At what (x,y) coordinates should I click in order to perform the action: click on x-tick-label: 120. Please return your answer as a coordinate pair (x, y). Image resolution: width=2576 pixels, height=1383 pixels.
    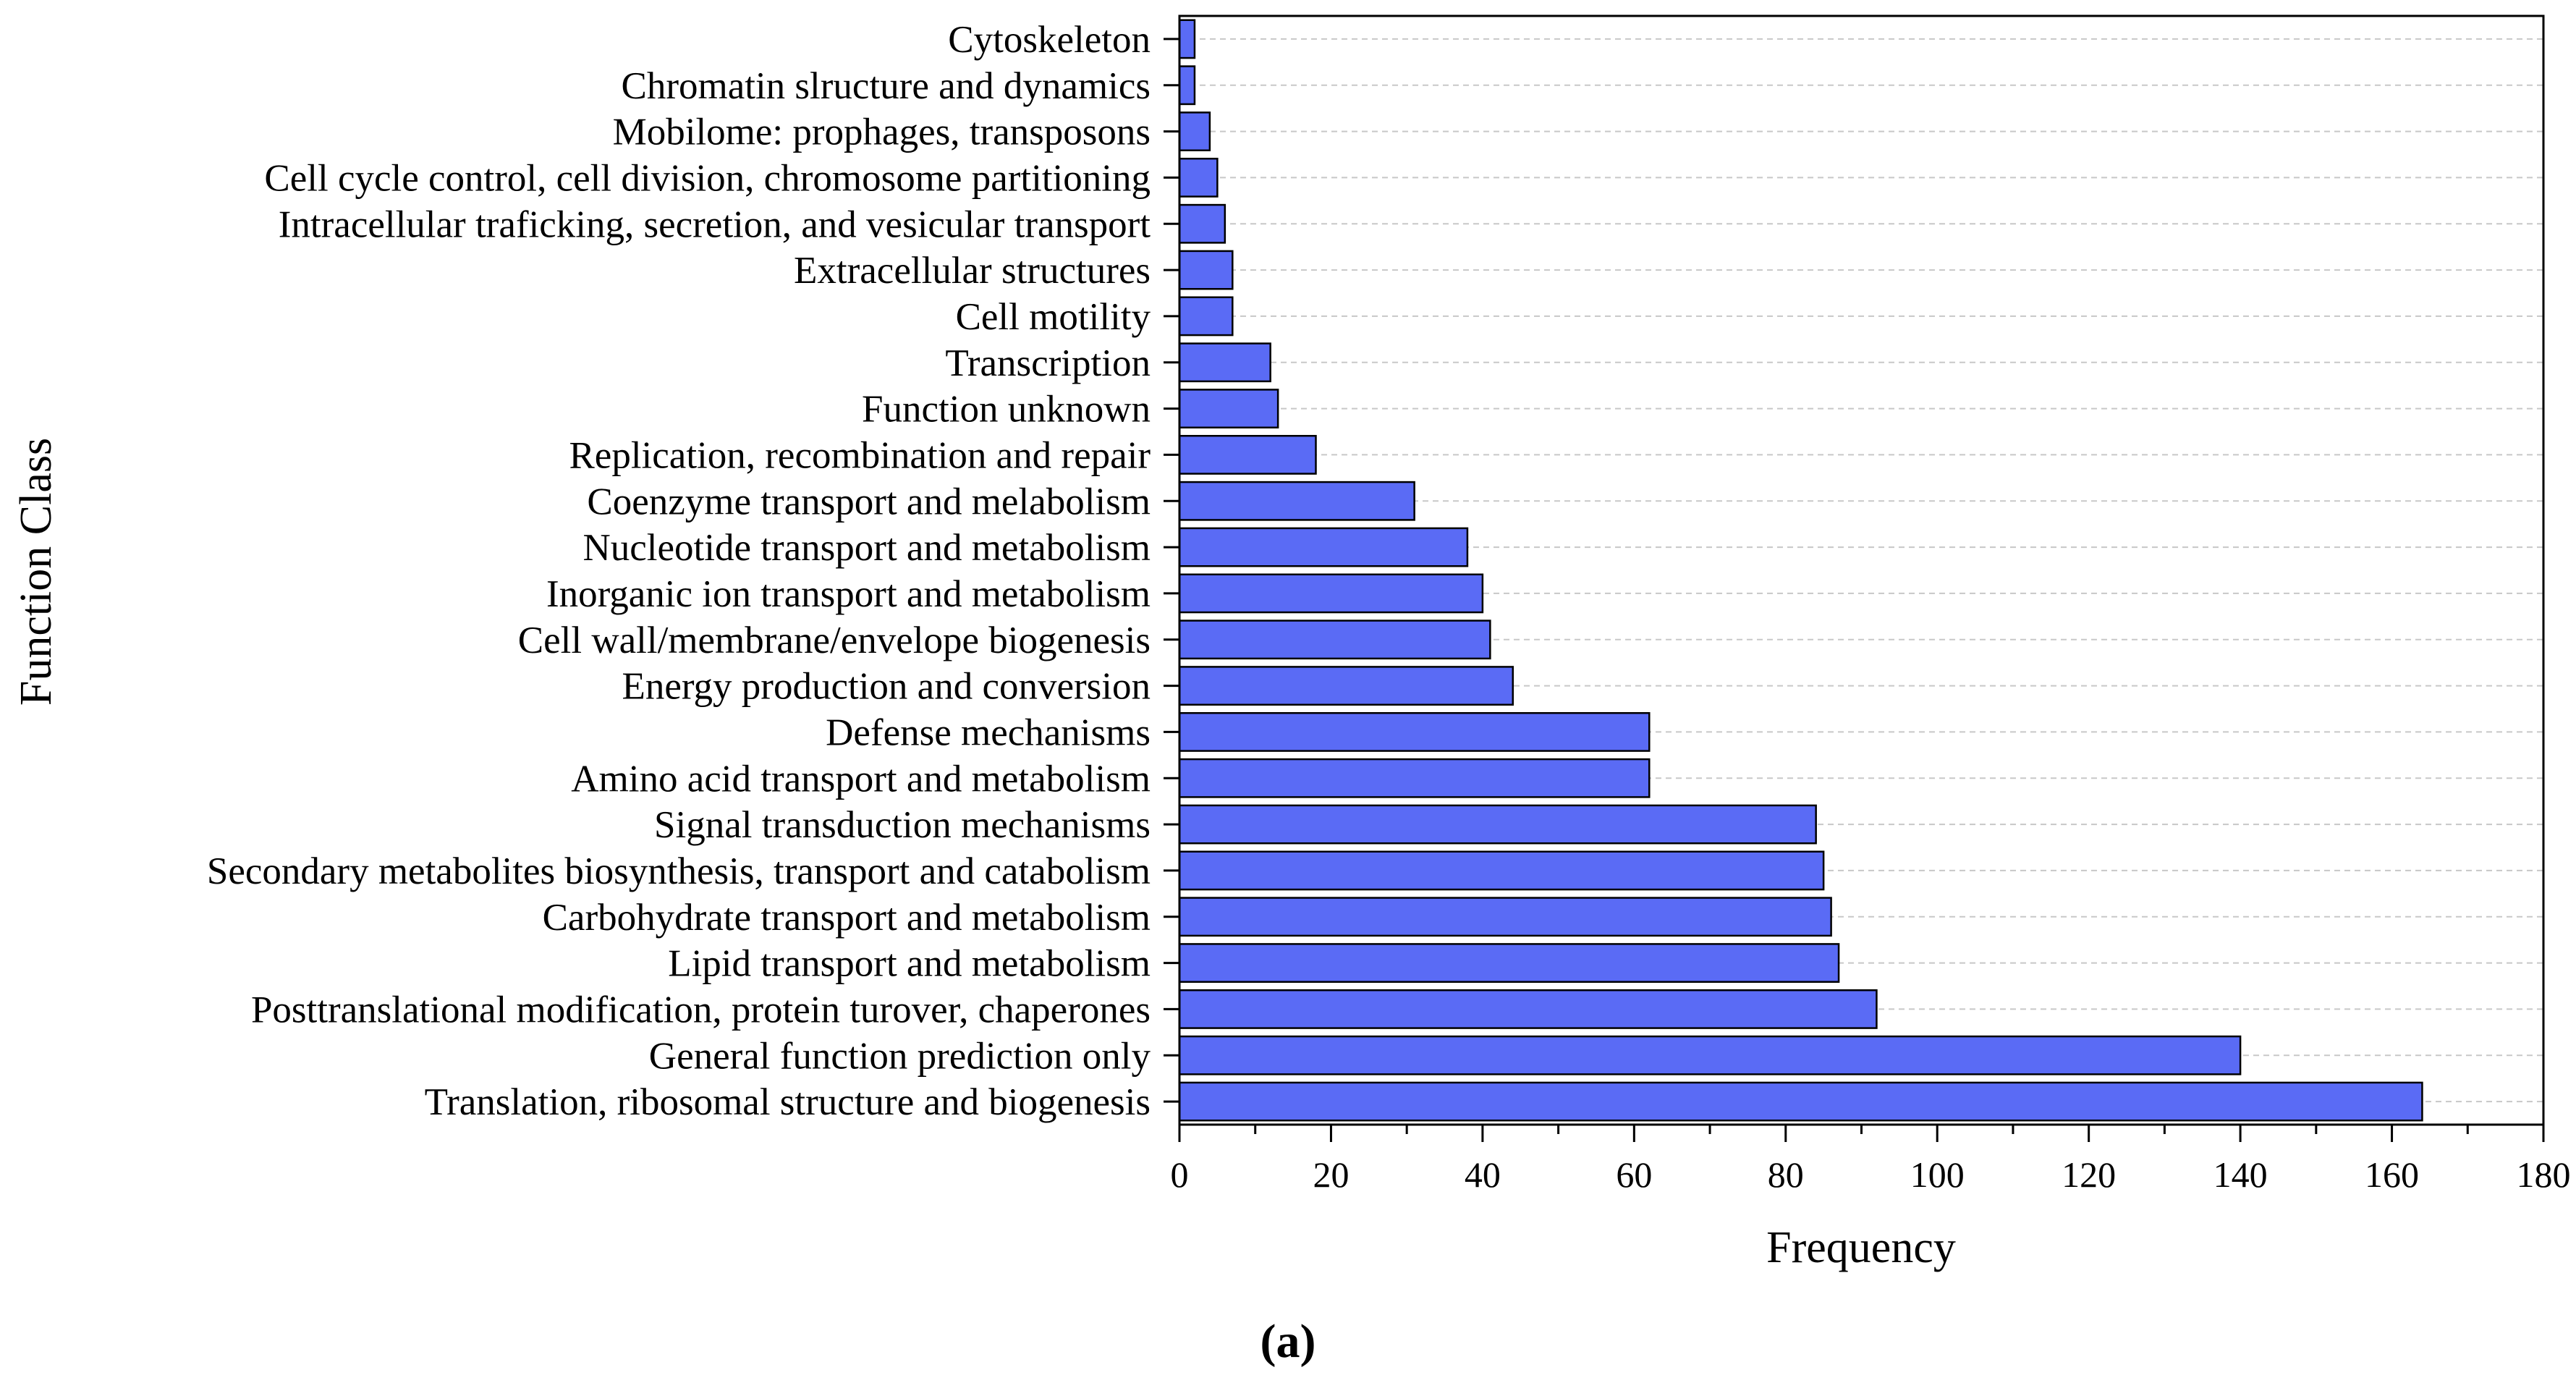
    Looking at the image, I should click on (2089, 1174).